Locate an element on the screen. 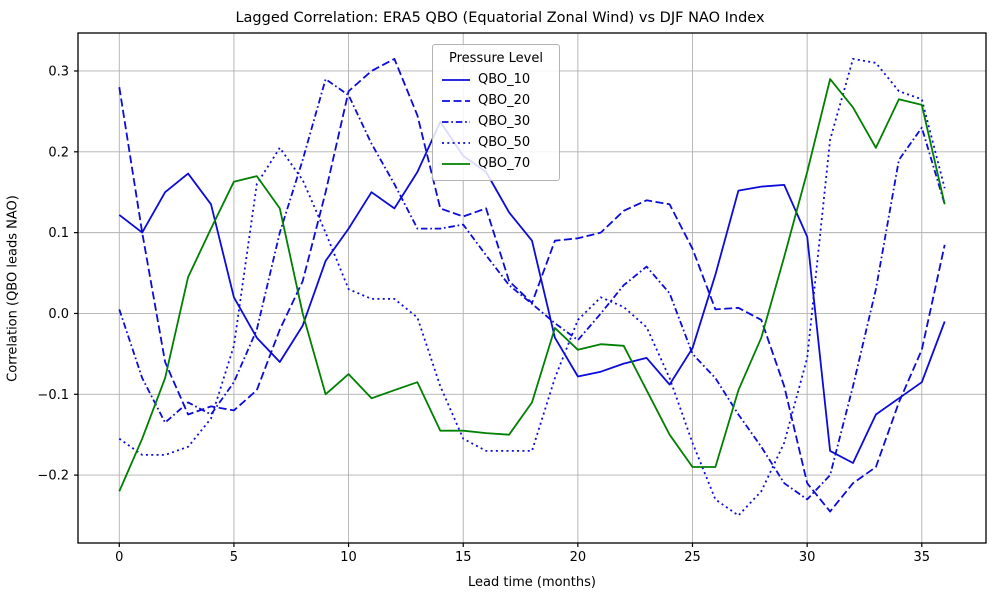  legend-label: QBO_10 is located at coordinates (504, 79).